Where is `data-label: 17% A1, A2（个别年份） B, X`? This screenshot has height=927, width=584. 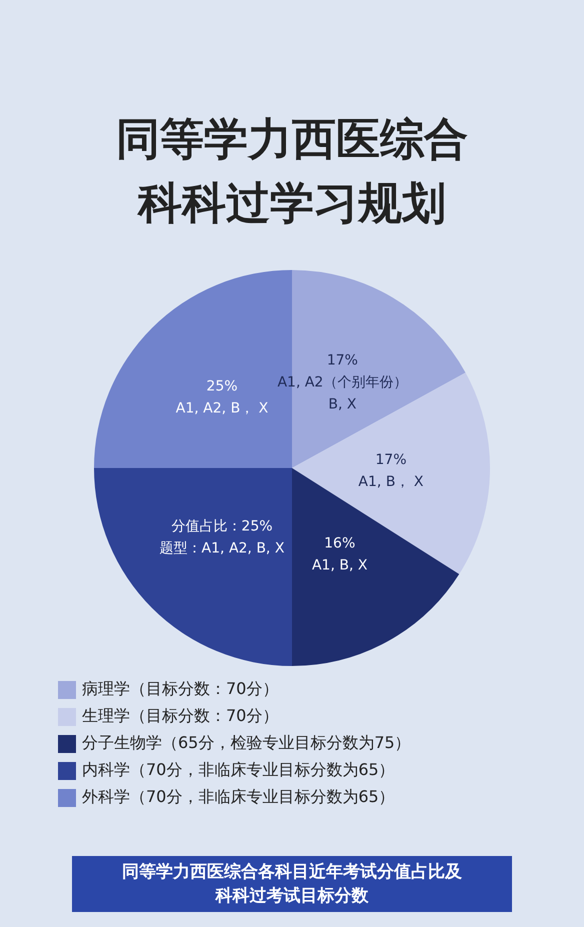 data-label: 17% A1, A2（个别年份） B, X is located at coordinates (342, 382).